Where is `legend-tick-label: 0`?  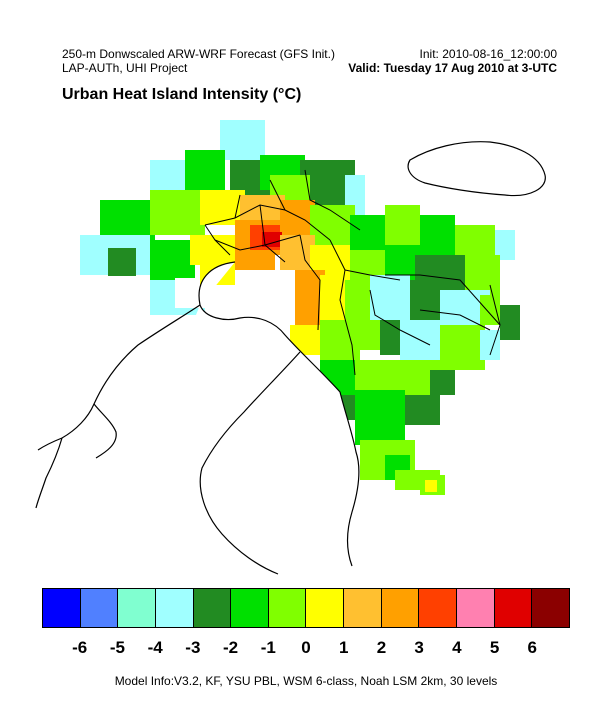
legend-tick-label: 0 is located at coordinates (306, 647).